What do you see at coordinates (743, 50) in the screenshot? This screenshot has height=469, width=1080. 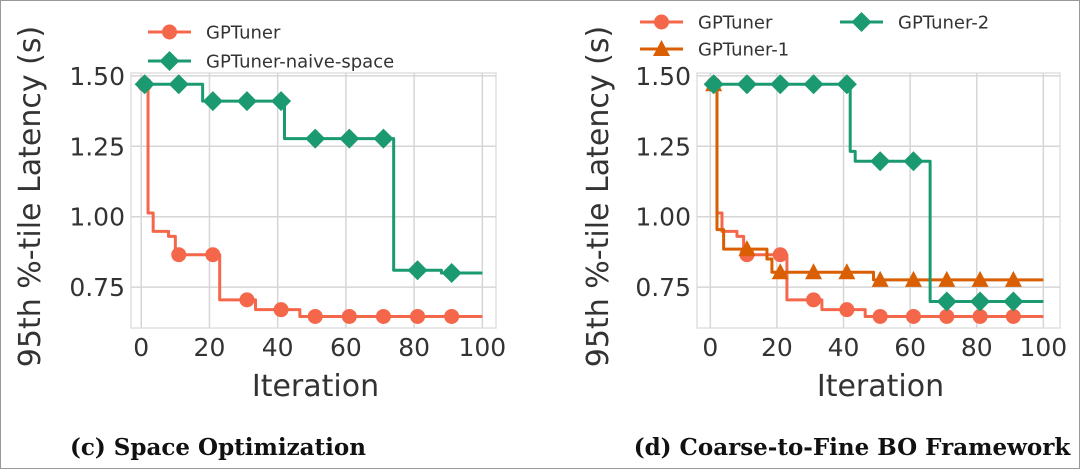 I see `legend-label: GPTuner-1` at bounding box center [743, 50].